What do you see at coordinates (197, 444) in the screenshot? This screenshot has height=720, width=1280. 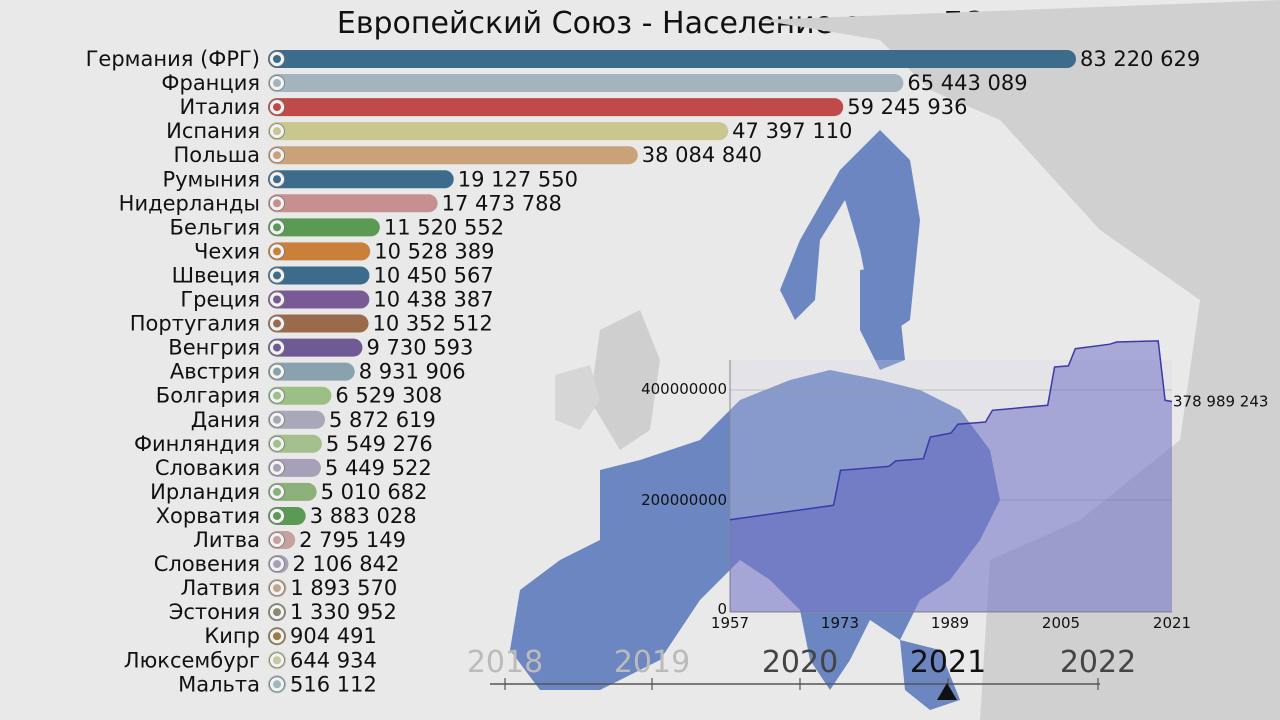 I see `bar-category-label: Финляндия` at bounding box center [197, 444].